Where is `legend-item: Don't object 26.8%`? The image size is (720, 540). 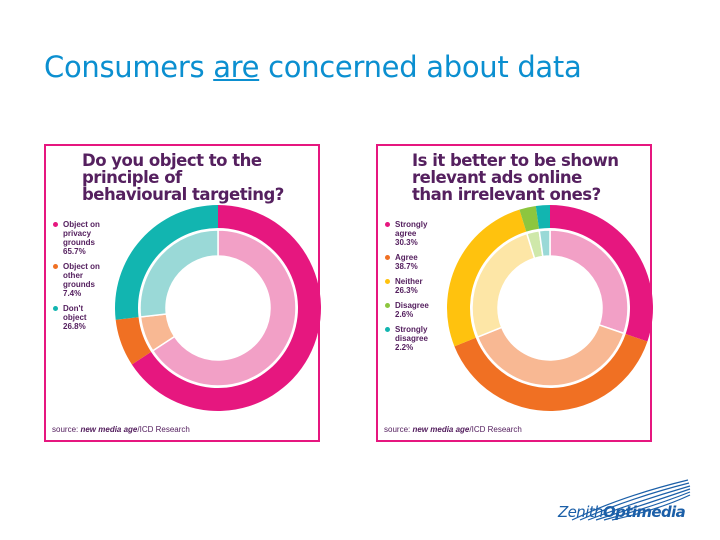
legend-item: Don't object 26.8% is located at coordinates (80, 317).